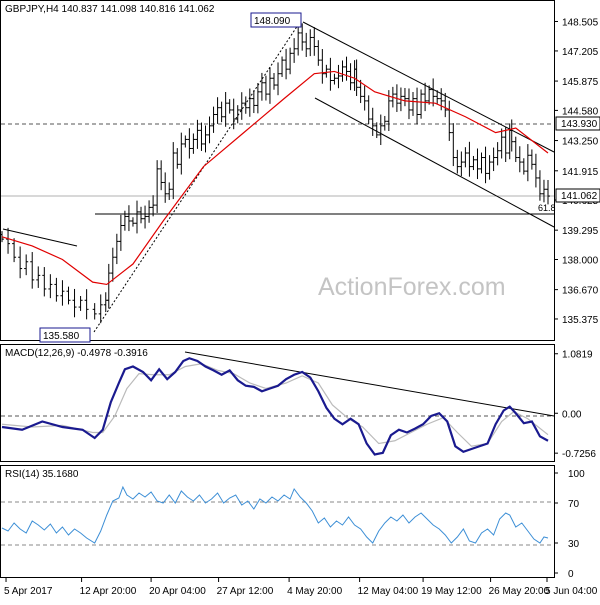  Describe the element at coordinates (580, 291) in the screenshot. I see `price-tick-label: 136.670` at that location.